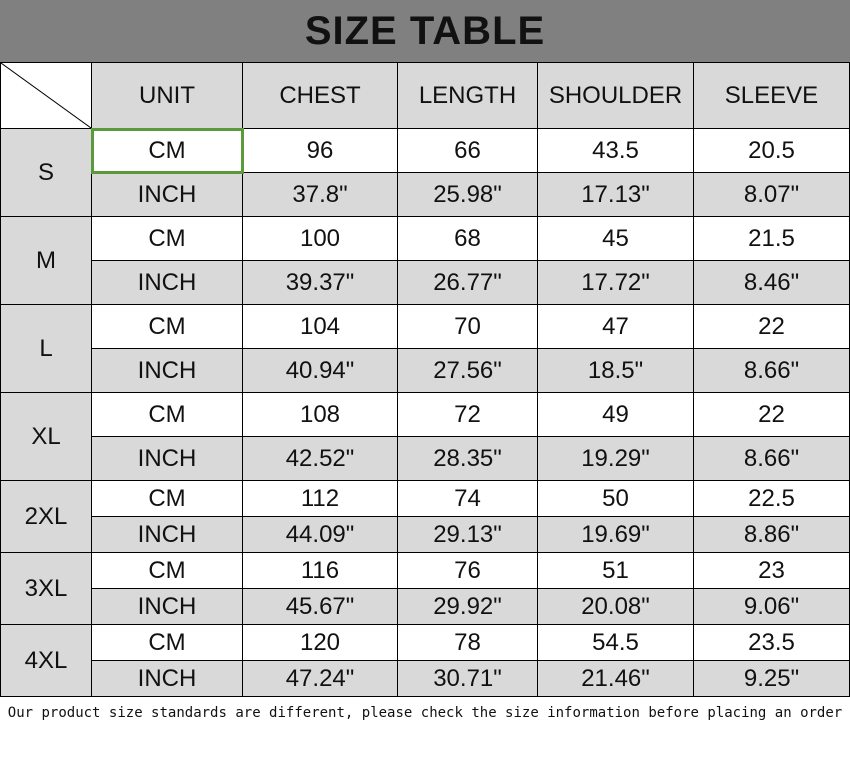 This screenshot has height=765, width=850. I want to click on table-row-3xl-cm: 3XL CM 116 76 51 23, so click(425, 588).